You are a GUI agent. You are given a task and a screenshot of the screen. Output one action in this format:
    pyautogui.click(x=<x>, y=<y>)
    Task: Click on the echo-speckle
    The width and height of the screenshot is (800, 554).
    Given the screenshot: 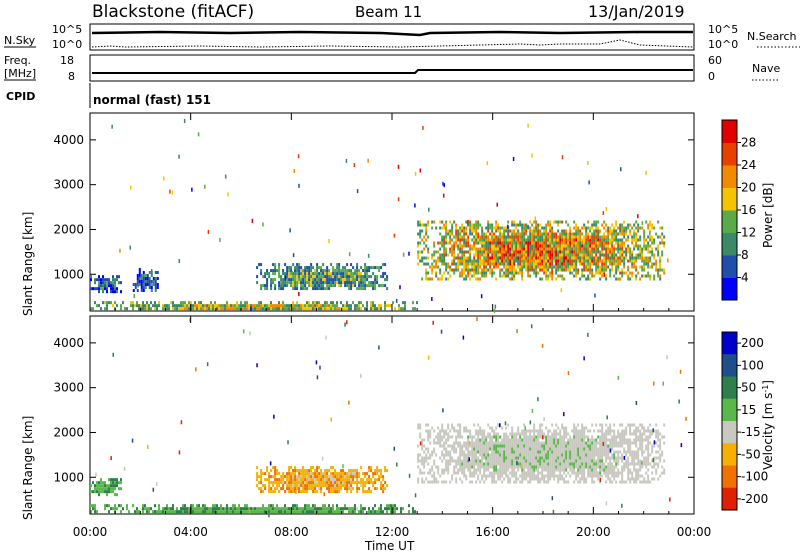 What is the action you would take?
    pyautogui.click(x=595, y=295)
    